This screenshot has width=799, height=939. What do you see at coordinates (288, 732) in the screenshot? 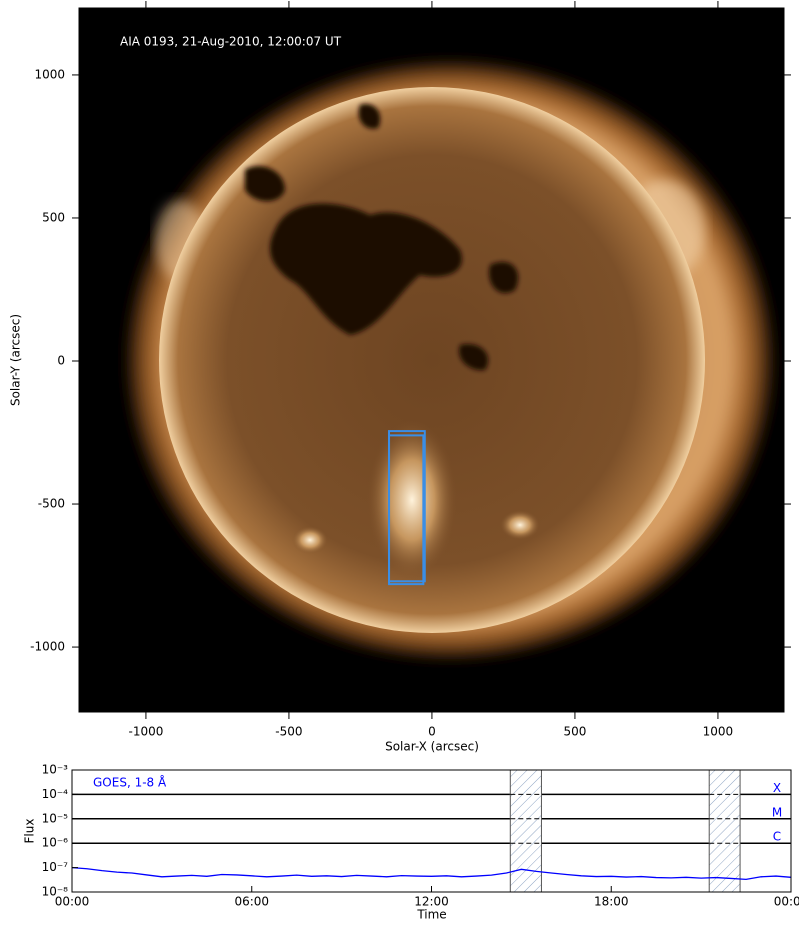
I see `x-tick-label: -500` at bounding box center [288, 732].